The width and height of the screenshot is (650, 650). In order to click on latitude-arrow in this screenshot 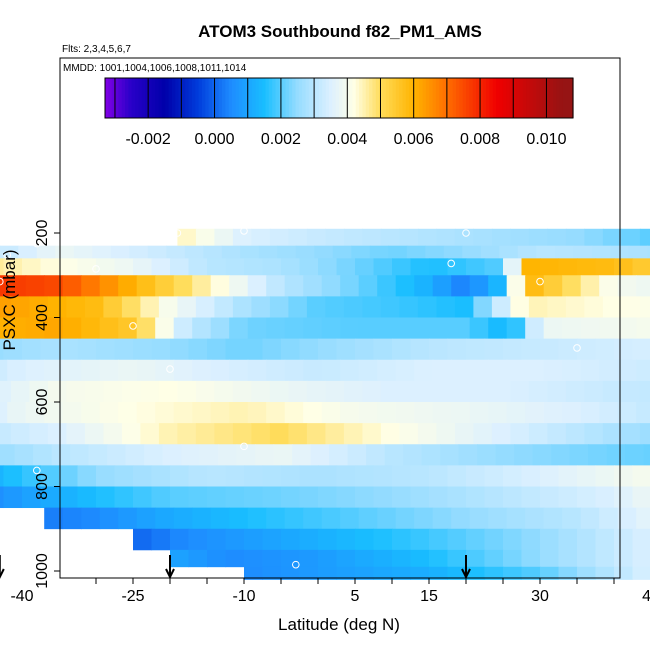, I will do `click(170, 567)`.